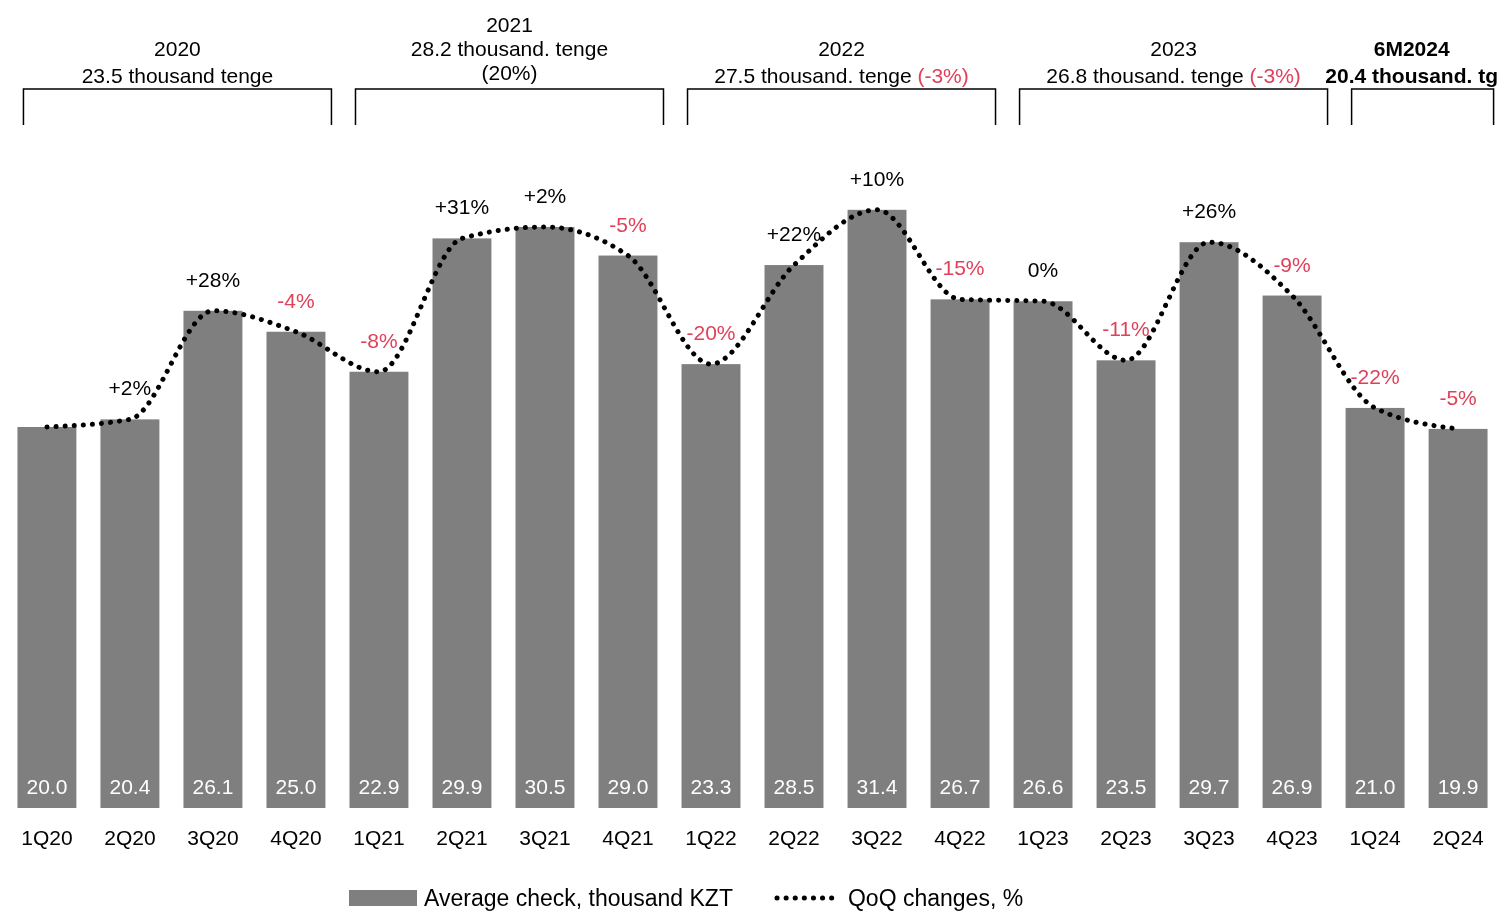 This screenshot has height=912, width=1501. Describe the element at coordinates (1458, 786) in the screenshot. I see `data-label: 19.9` at that location.